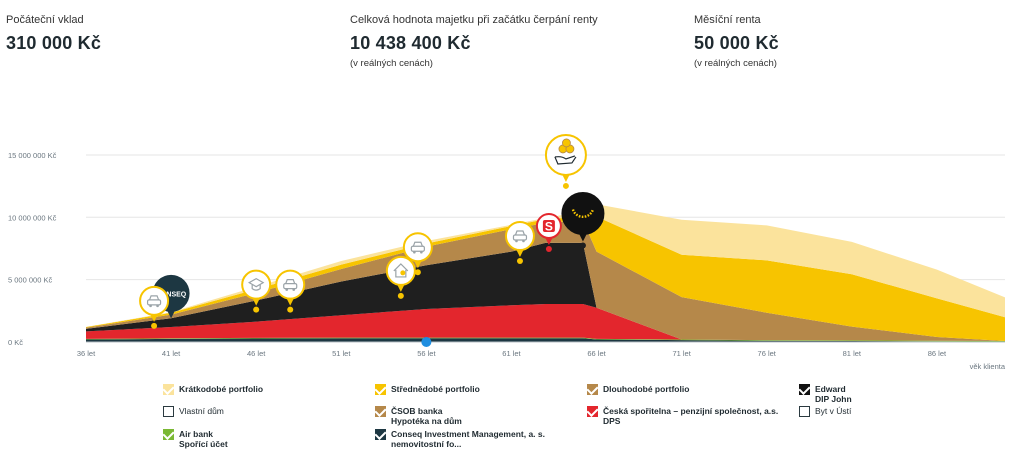 This screenshot has width=1024, height=465. What do you see at coordinates (735, 63) in the screenshot?
I see `monthly-rent-note: (v reálných cenách)` at bounding box center [735, 63].